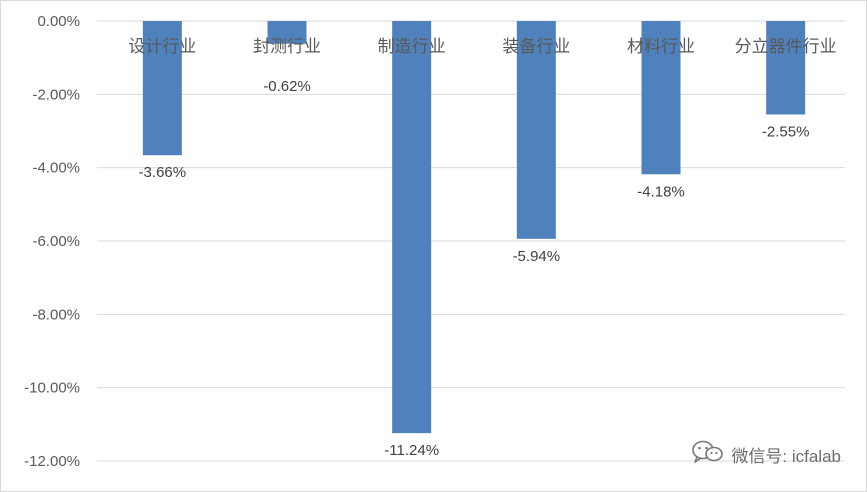 The image size is (867, 492). I want to click on category-labels: 设计行业 封测行业 制造行业 装备行业 材料行业 分立器件行业, so click(482, 47).